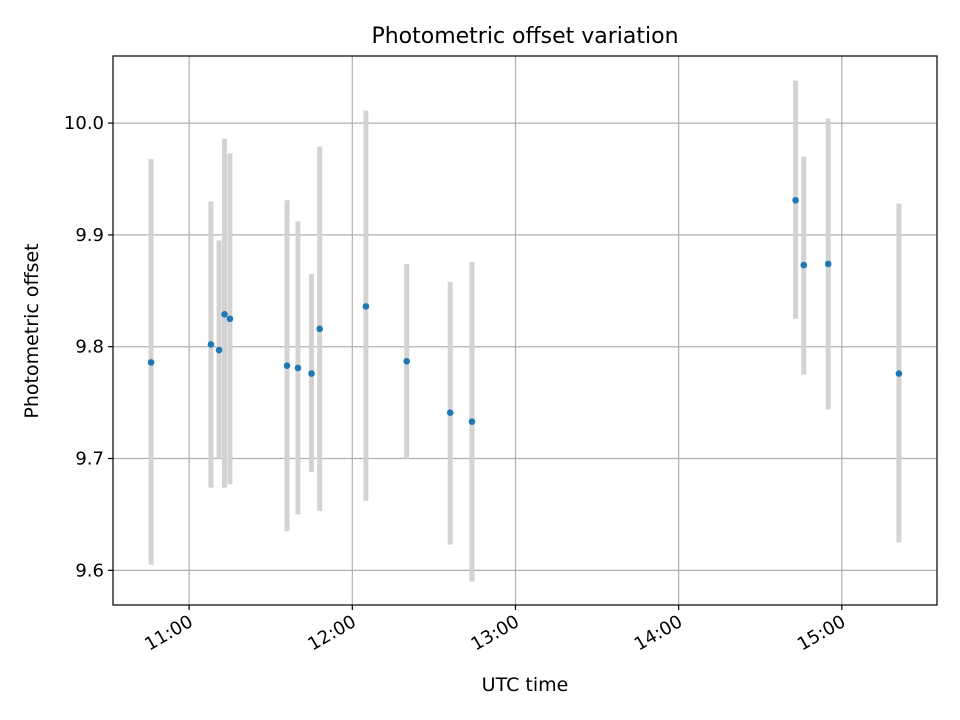 The width and height of the screenshot is (960, 720). What do you see at coordinates (525, 685) in the screenshot?
I see `x-axis-label: UTC time` at bounding box center [525, 685].